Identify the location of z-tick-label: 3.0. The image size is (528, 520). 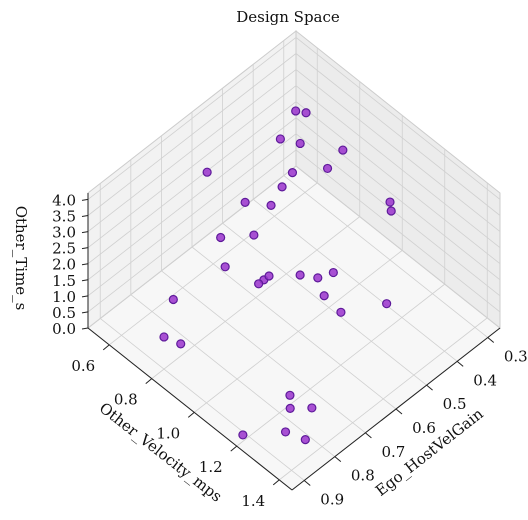
(64, 233).